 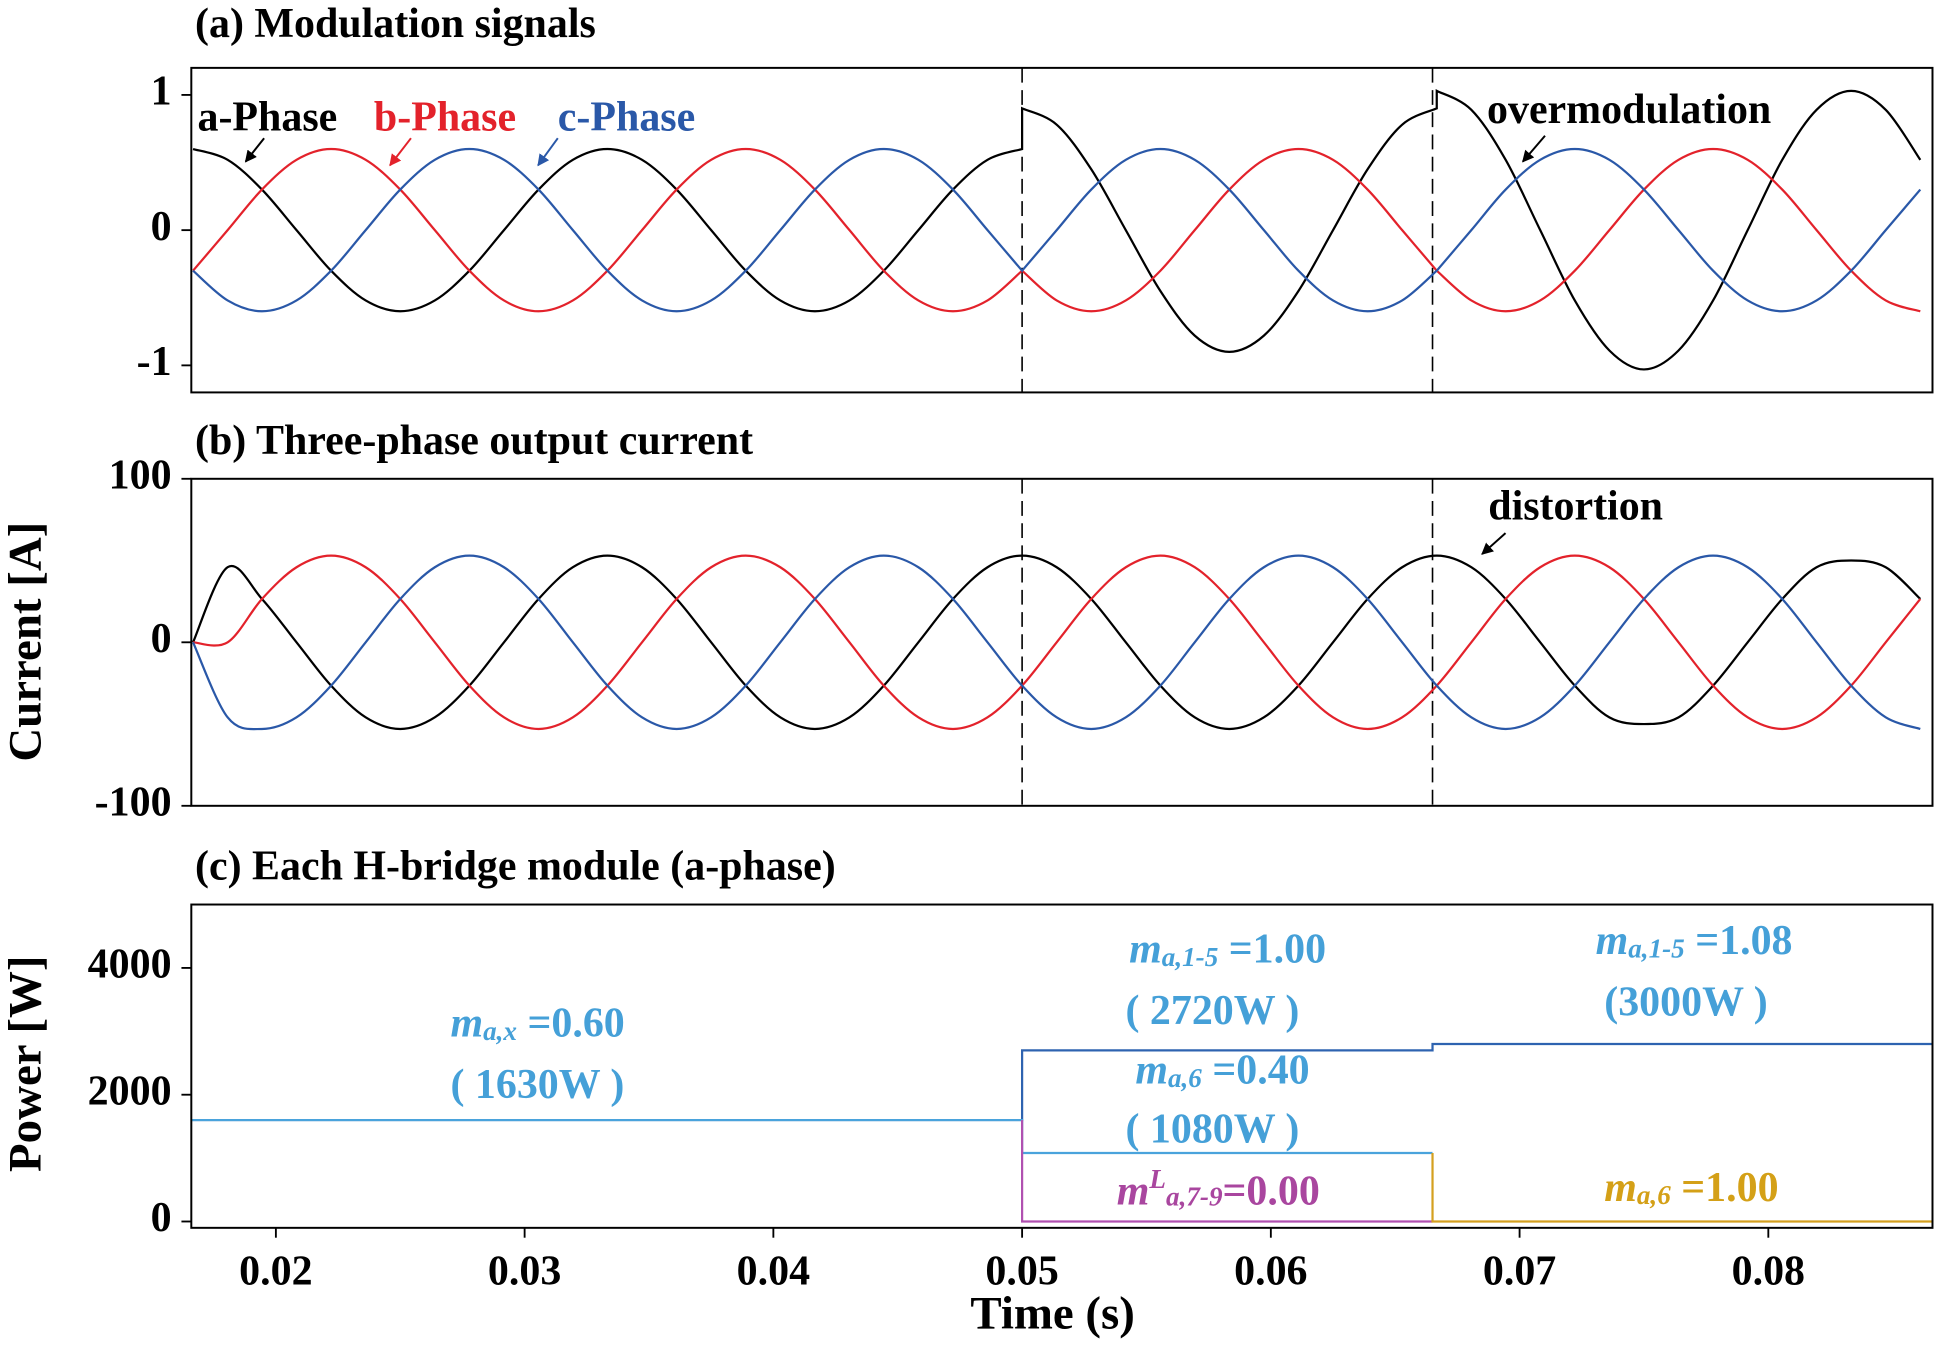 I want to click on y-tick-label: -100, so click(x=133, y=802).